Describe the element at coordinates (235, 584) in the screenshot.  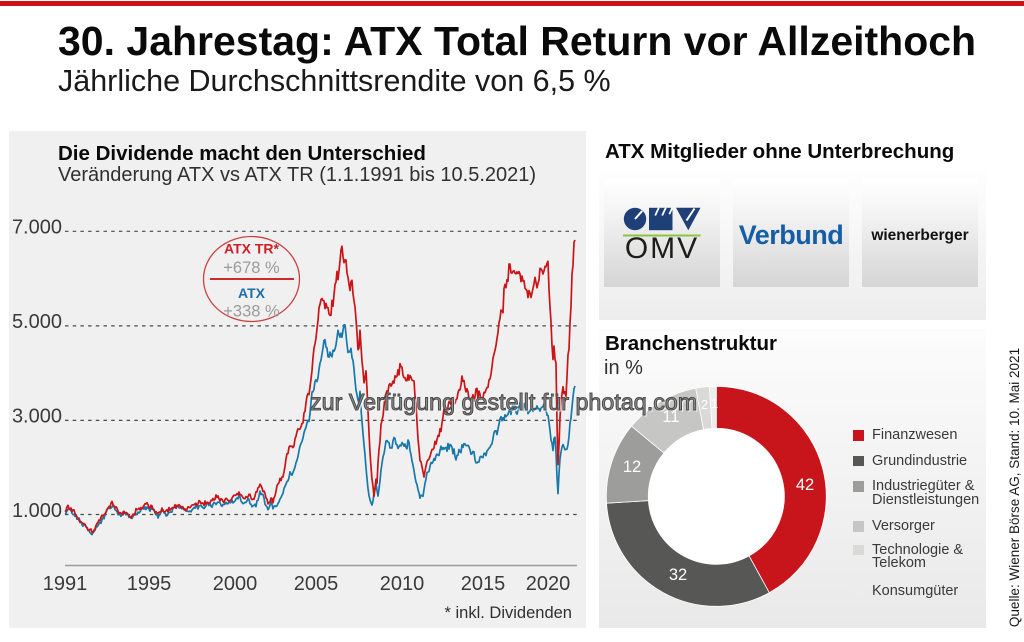
I see `svg-text: 2000` at that location.